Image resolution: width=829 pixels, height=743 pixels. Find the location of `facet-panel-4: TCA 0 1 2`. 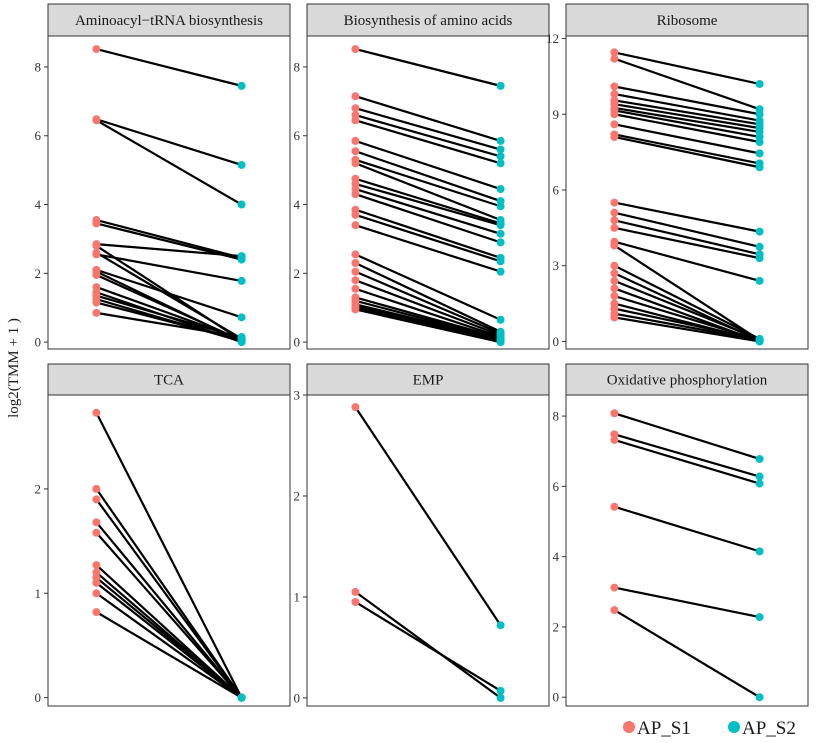

facet-panel-4: TCA 0 1 2 is located at coordinates (163, 535).